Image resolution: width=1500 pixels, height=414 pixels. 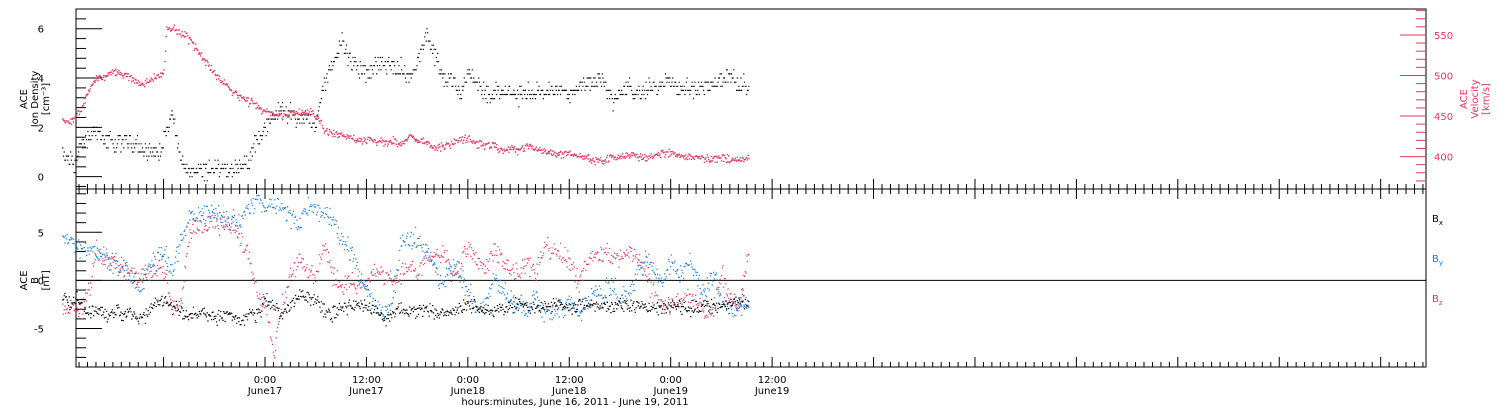 I want to click on bx-series, so click(x=406, y=308).